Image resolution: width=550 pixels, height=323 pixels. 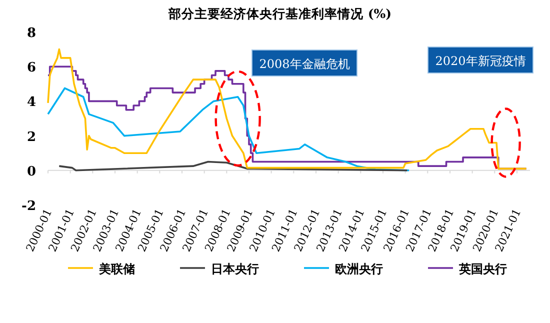 I want to click on chart-title: 部分主要经济体央行基准利率情况 (%), so click(x=279, y=13).